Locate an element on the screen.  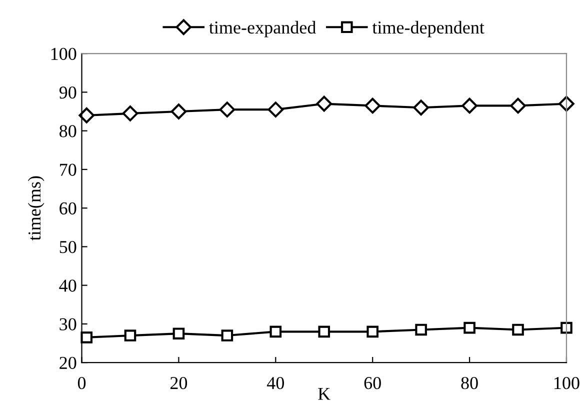
y-tick-label: 90 is located at coordinates (67, 92).